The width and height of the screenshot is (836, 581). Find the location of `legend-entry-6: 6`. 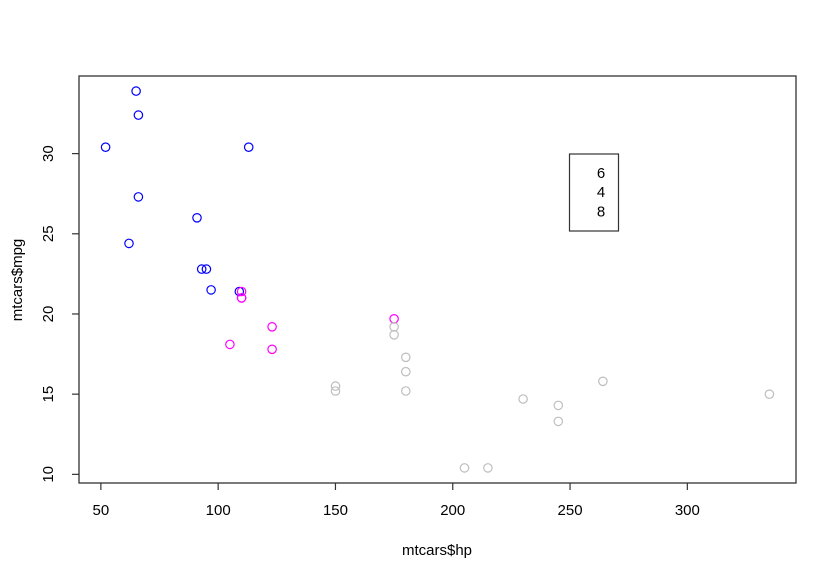

legend-entry-6: 6 is located at coordinates (601, 173).